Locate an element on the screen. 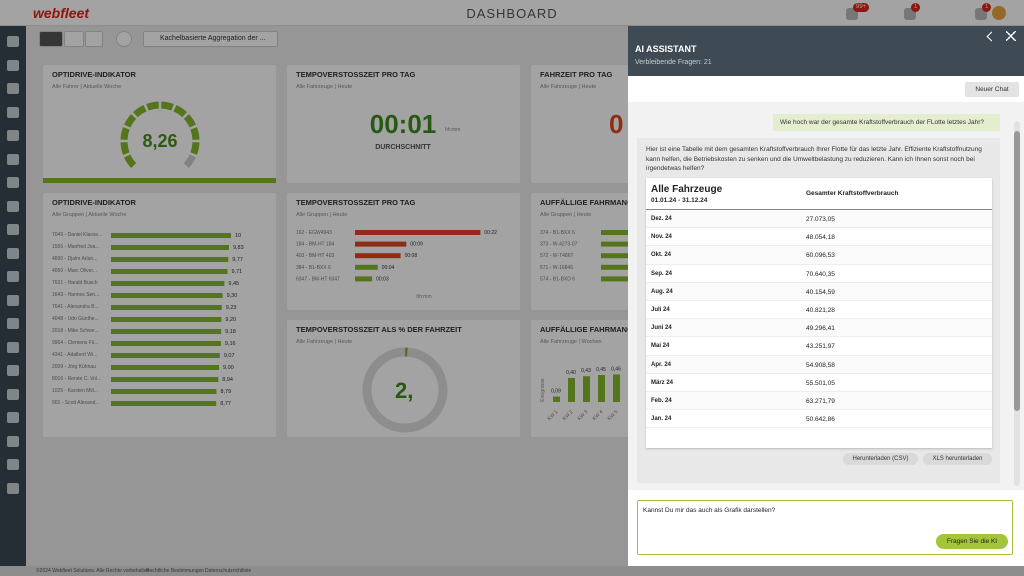  bar-label: 9,00 is located at coordinates (228, 368).